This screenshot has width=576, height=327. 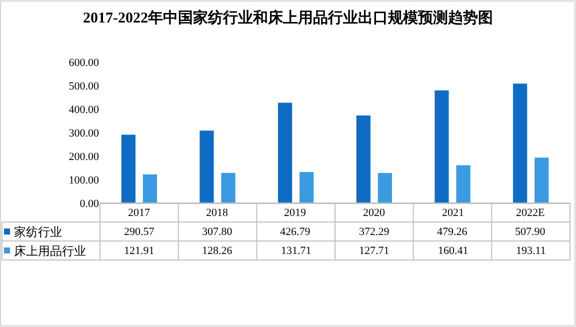 What do you see at coordinates (90, 204) in the screenshot?
I see `y-tick-label: 0.00` at bounding box center [90, 204].